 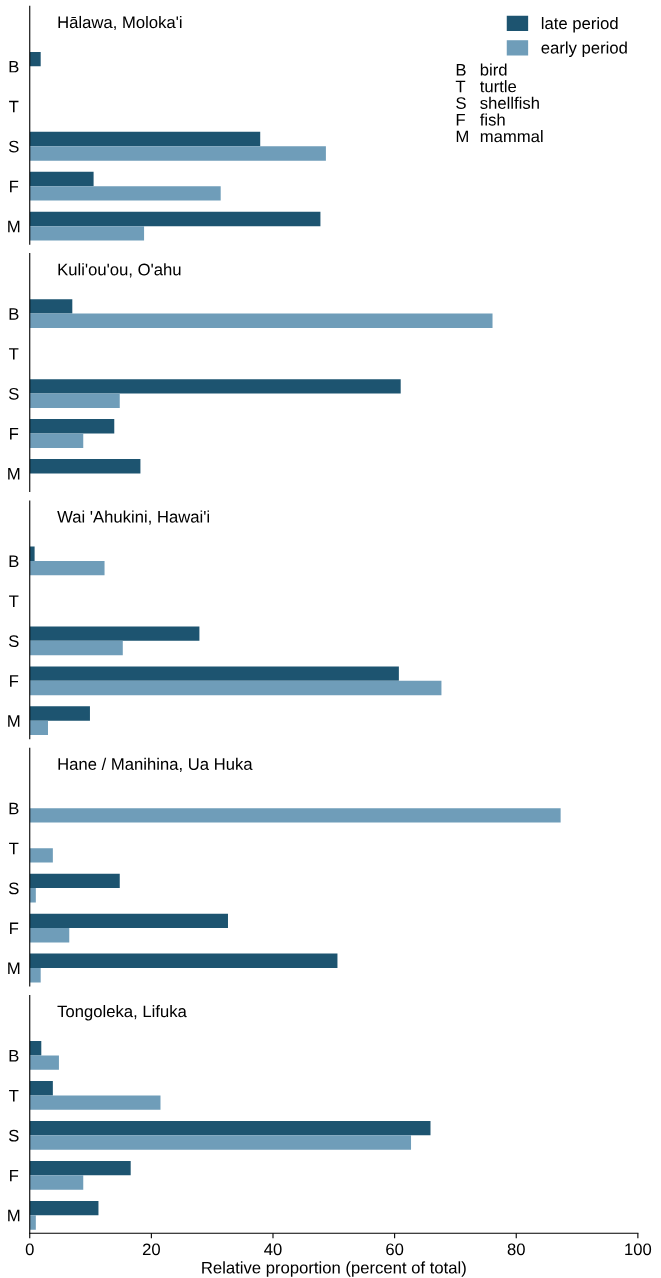 What do you see at coordinates (133, 517) in the screenshot?
I see `chart-title: Wai 'Ahukini, Hawai'i` at bounding box center [133, 517].